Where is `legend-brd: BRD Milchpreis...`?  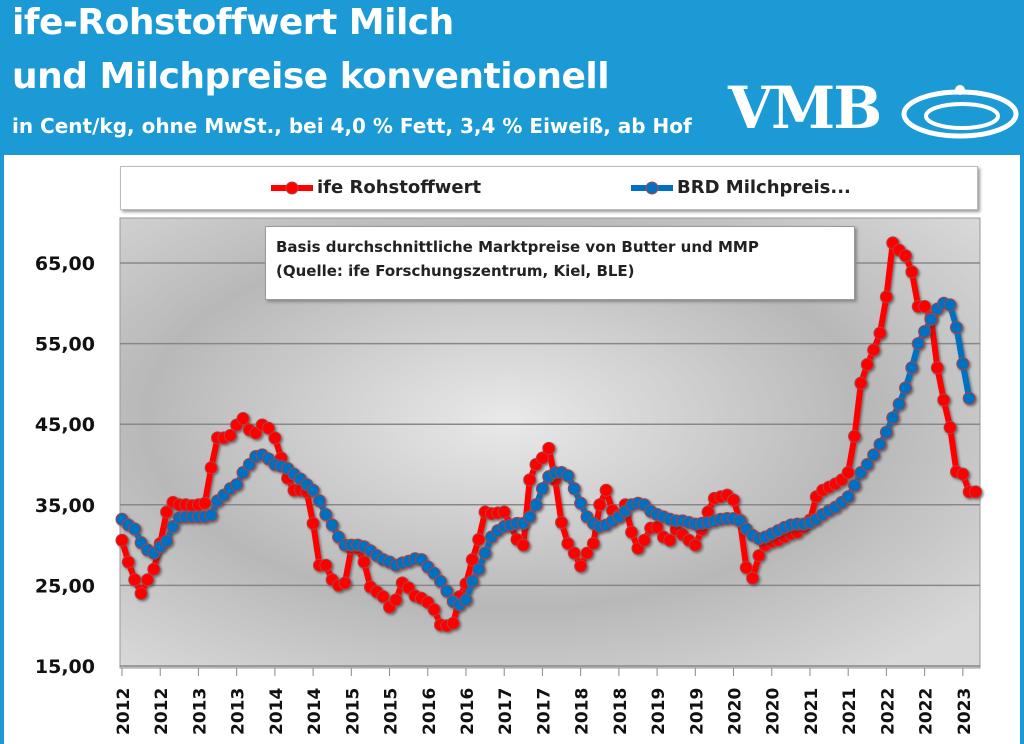
legend-brd: BRD Milchpreis... is located at coordinates (764, 187).